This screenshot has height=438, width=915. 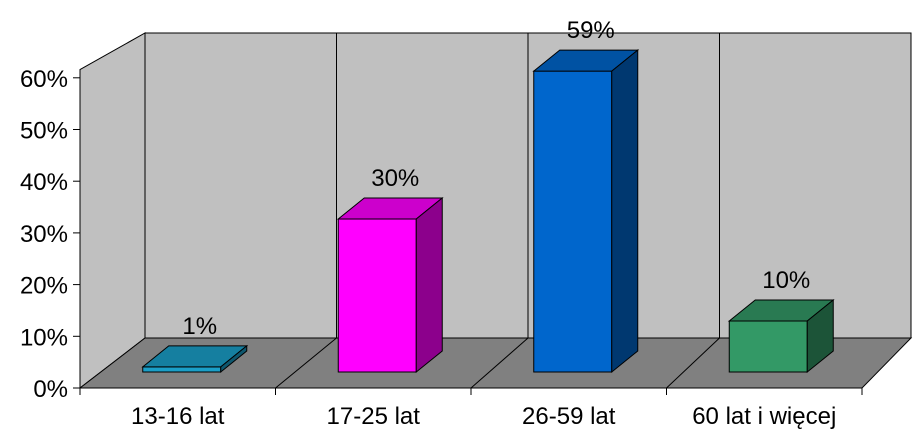 What do you see at coordinates (44, 286) in the screenshot?
I see `y-tick-label: 20%` at bounding box center [44, 286].